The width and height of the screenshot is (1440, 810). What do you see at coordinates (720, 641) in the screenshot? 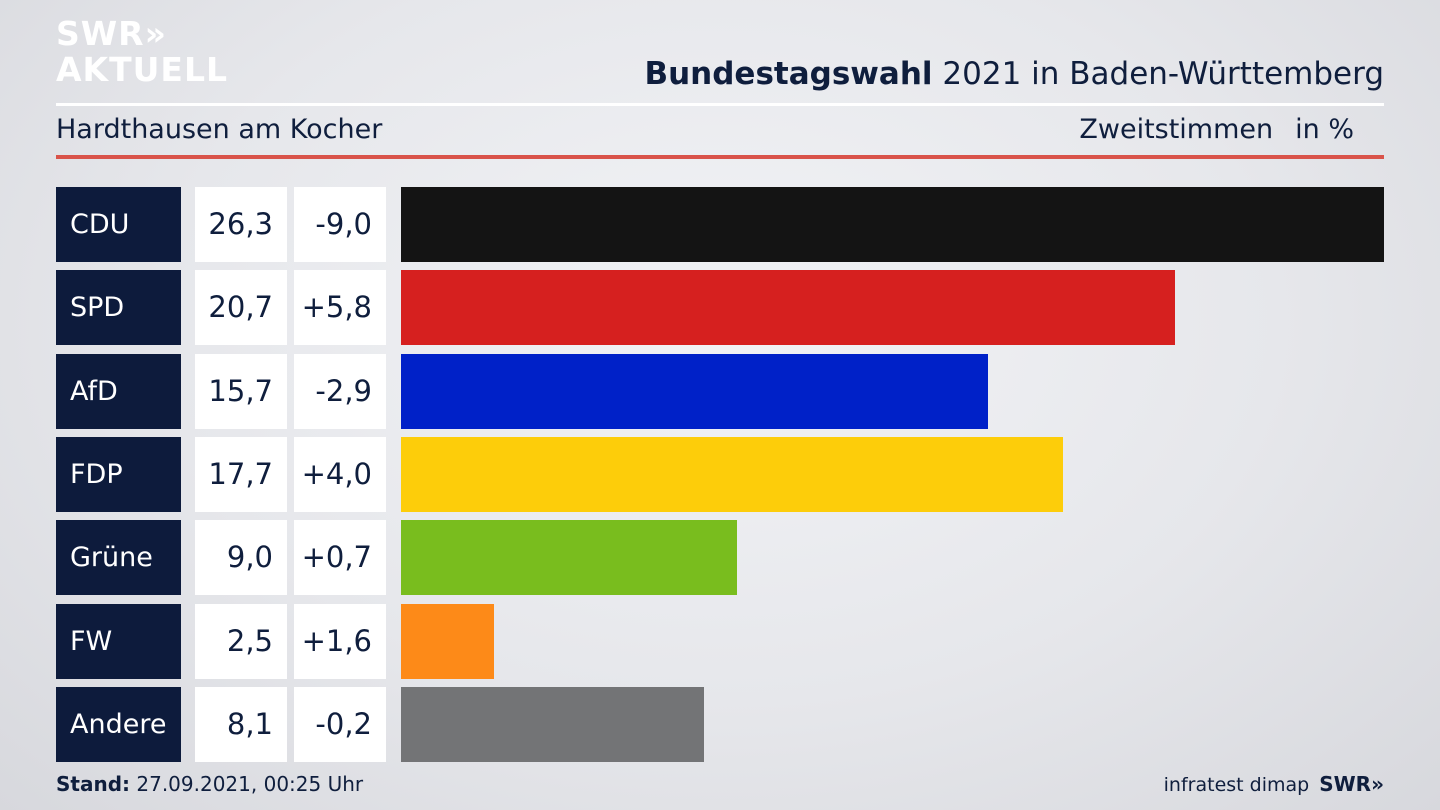
I see `chart-row: FW 2,5 +1,6` at bounding box center [720, 641].